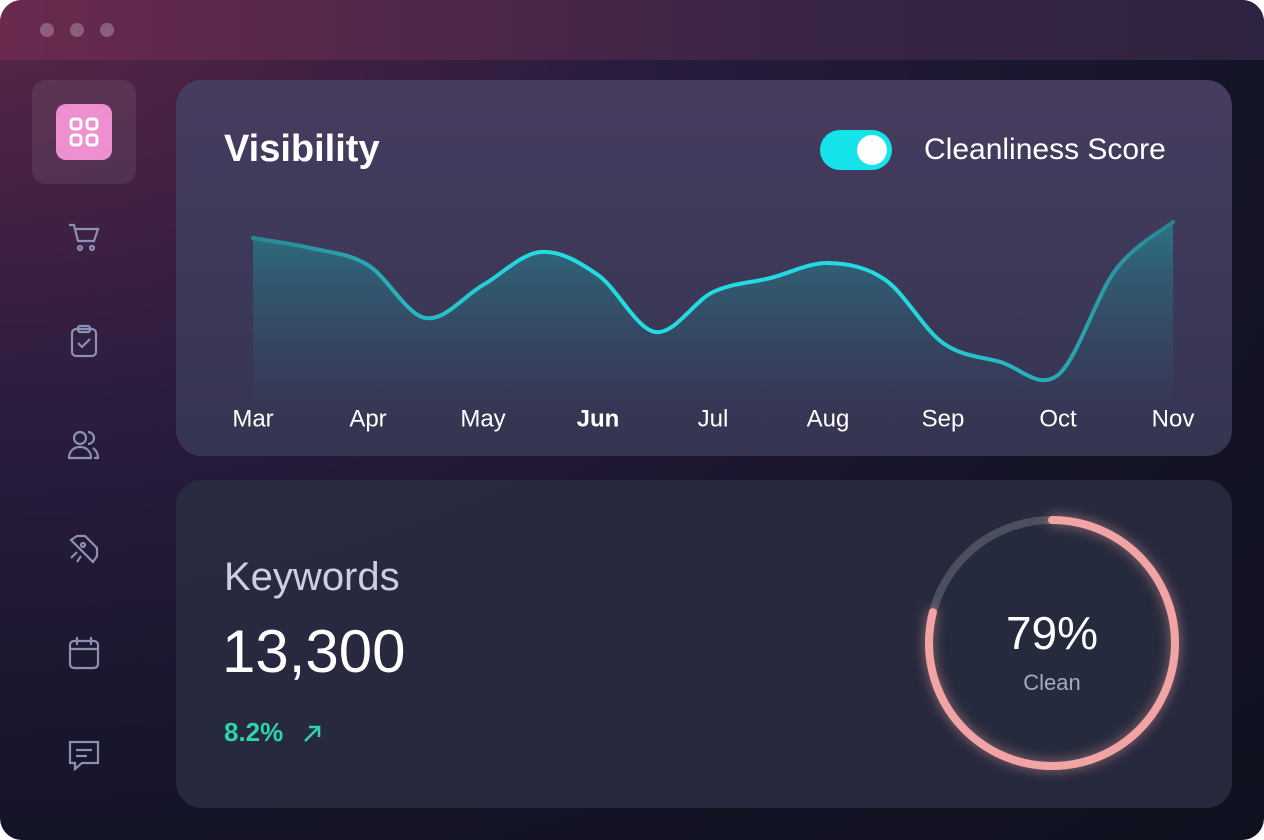 This screenshot has width=1264, height=840. I want to click on tasks-icon, so click(84, 341).